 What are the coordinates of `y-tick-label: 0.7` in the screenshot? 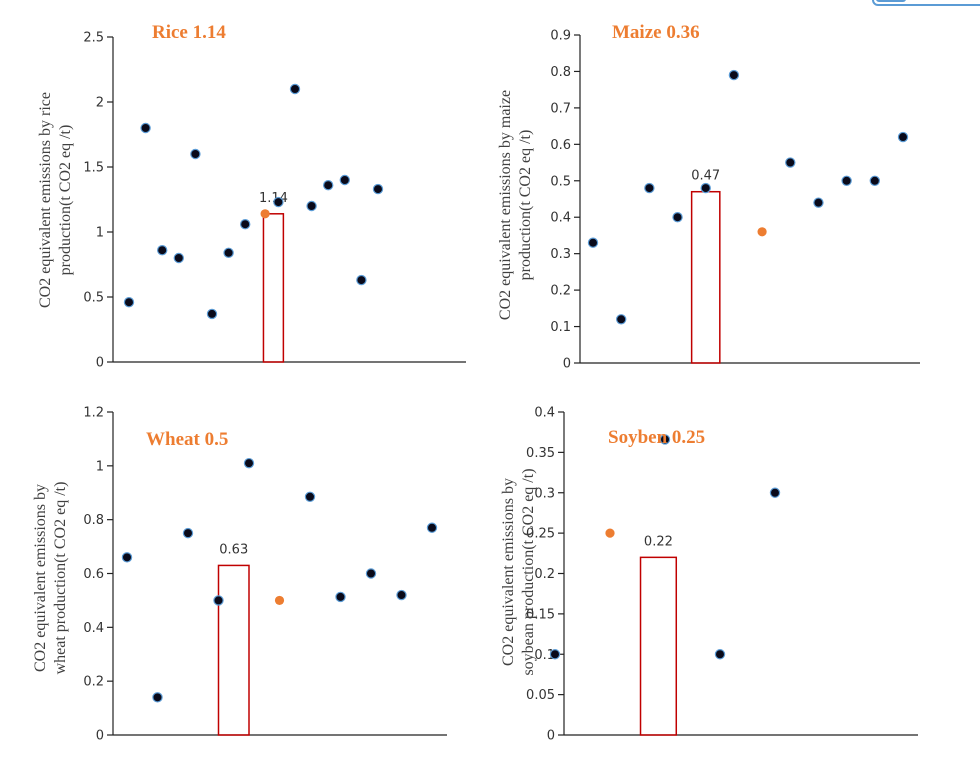 It's located at (560, 108).